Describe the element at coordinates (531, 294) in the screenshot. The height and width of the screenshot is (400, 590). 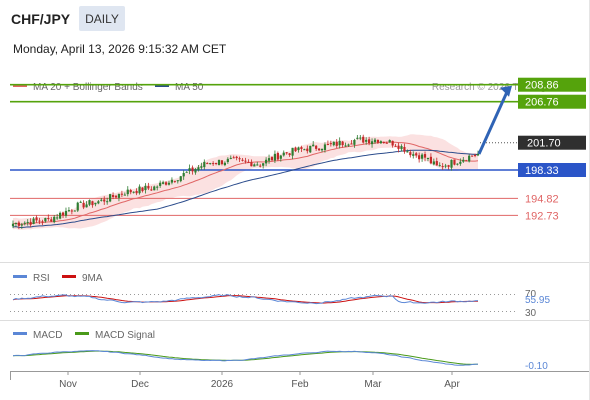
I see `rsi-70-tick: 70` at that location.